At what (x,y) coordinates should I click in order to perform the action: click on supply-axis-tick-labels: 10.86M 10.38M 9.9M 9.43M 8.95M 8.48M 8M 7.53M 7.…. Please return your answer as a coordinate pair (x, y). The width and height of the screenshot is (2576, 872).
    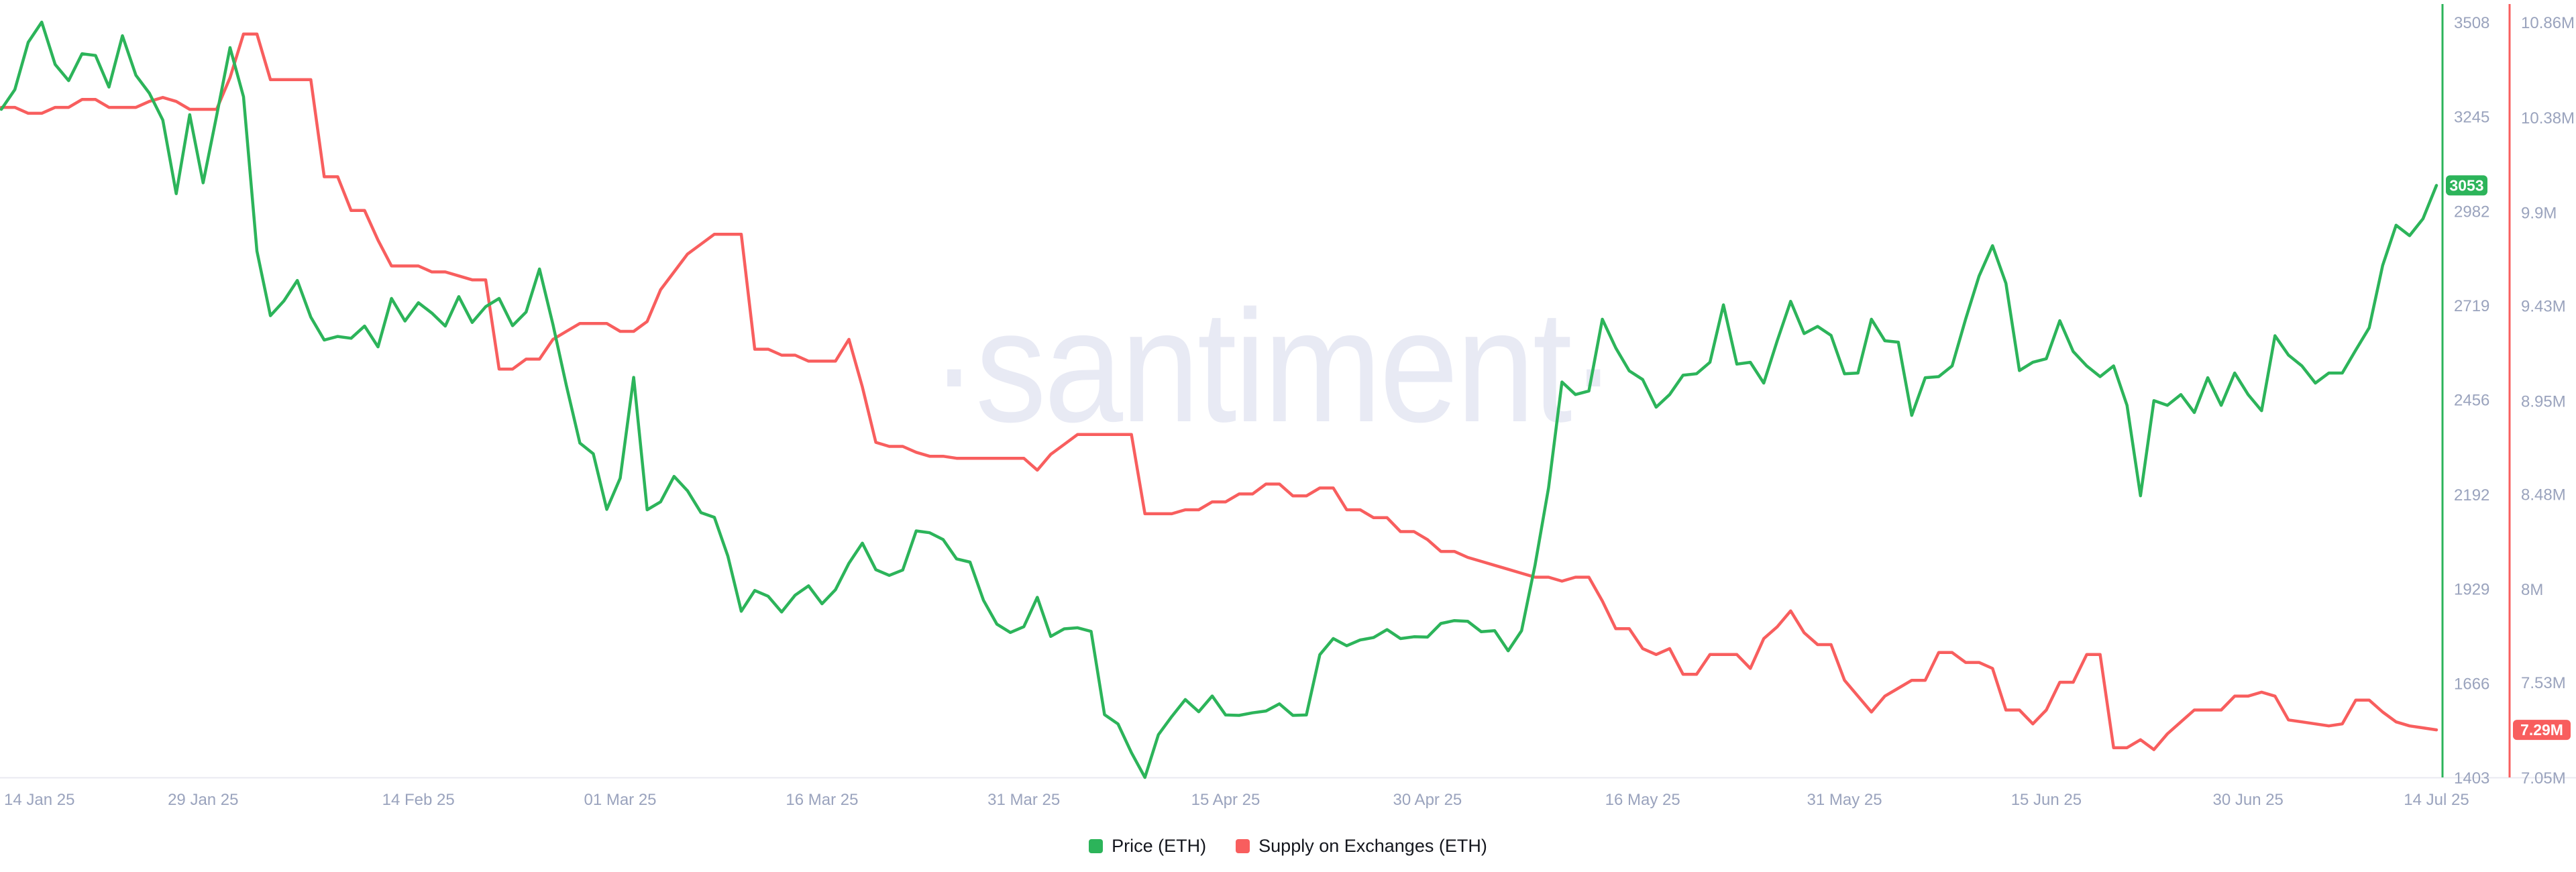
    Looking at the image, I should click on (2548, 401).